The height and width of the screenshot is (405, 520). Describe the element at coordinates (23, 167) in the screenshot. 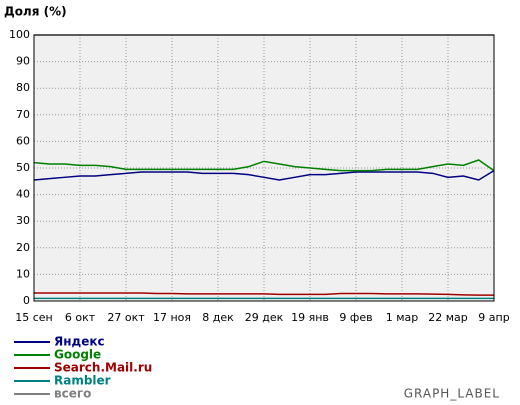

I see `y-tick-label: 50` at that location.